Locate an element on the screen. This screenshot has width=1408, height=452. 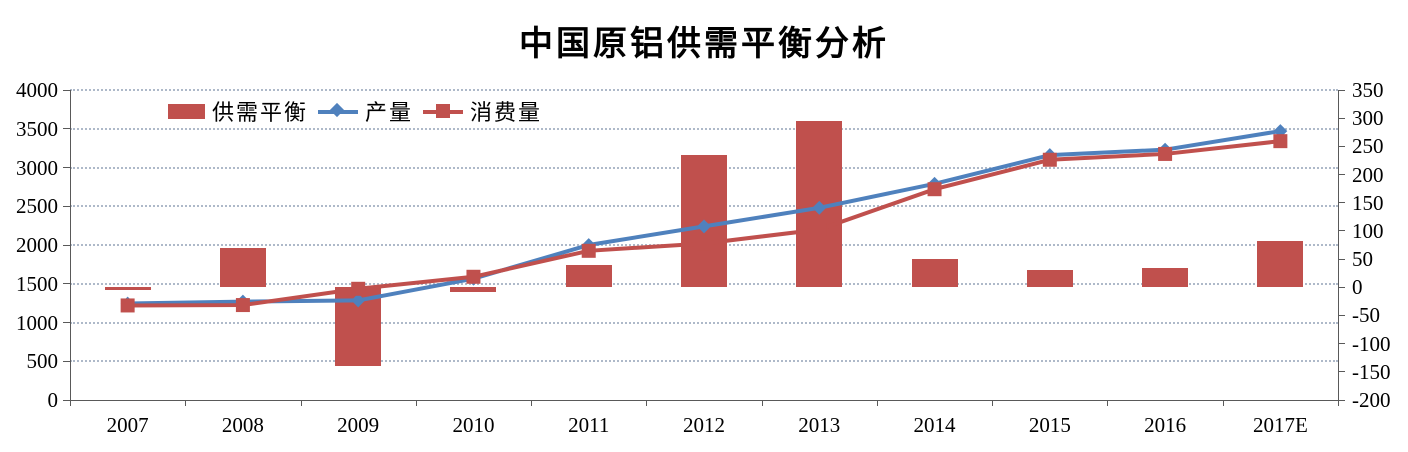
left-axis-line is located at coordinates (70, 245).